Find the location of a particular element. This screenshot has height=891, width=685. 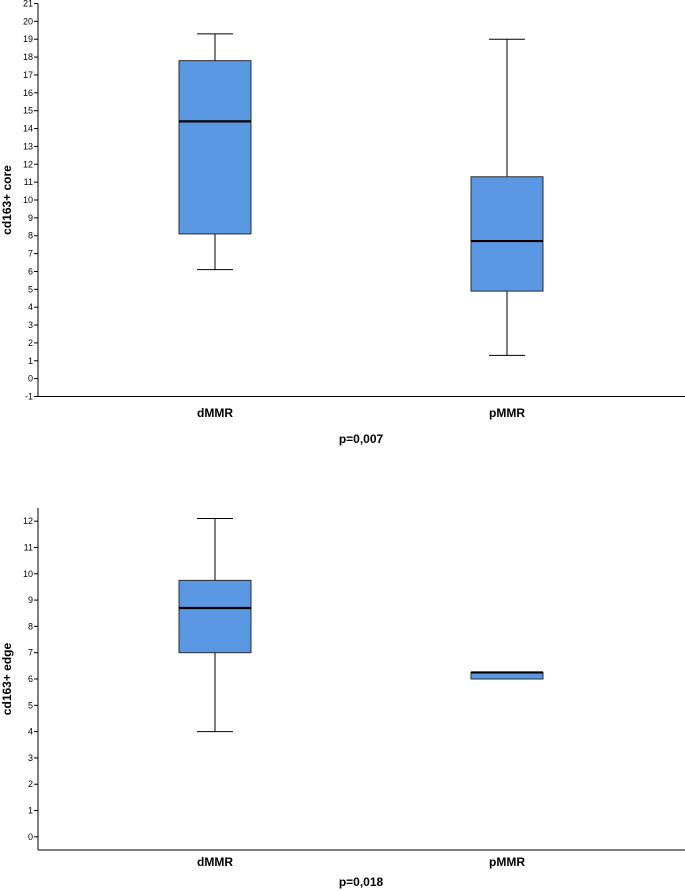

y-tick-label: 20 is located at coordinates (28, 21).